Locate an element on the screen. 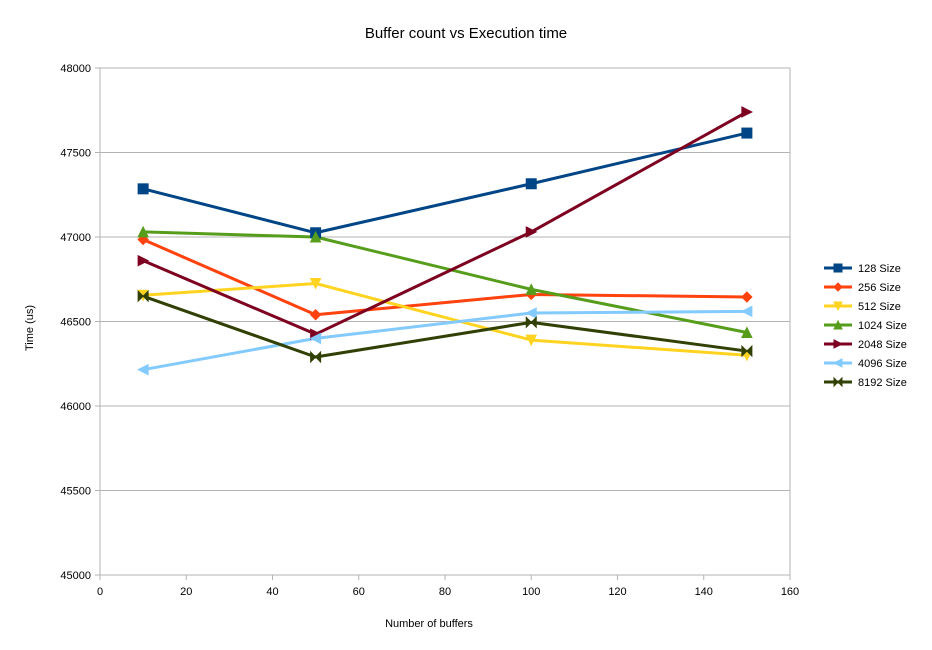 Image resolution: width=932 pixels, height=650 pixels. legend-item: 4096 Size is located at coordinates (865, 364).